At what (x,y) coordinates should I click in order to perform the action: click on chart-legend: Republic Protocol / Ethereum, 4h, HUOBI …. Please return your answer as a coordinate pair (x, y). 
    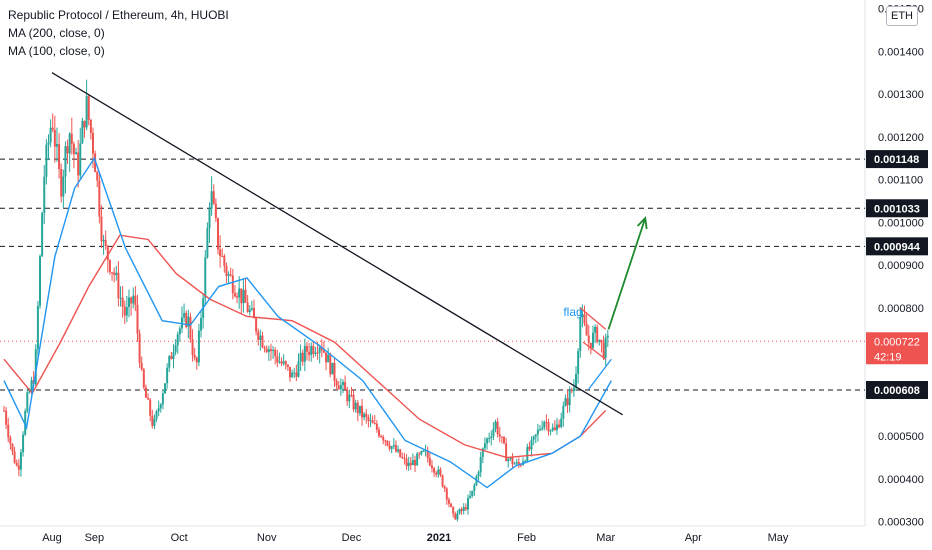
    Looking at the image, I should click on (118, 33).